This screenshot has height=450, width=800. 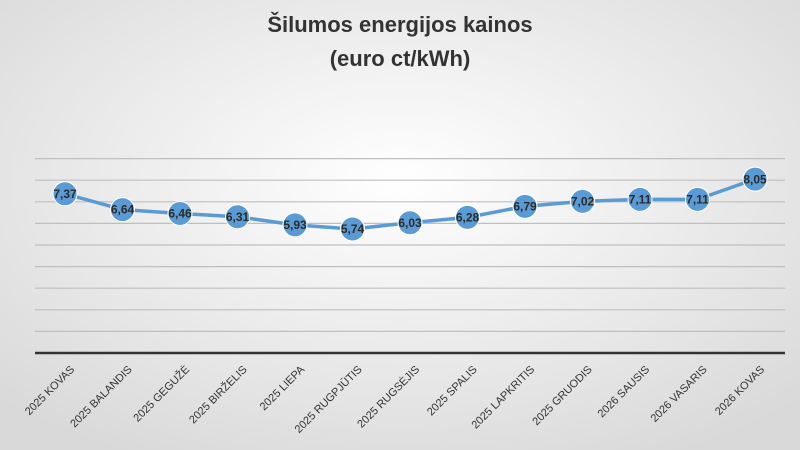 I want to click on value-label: 6,64, so click(x=123, y=210).